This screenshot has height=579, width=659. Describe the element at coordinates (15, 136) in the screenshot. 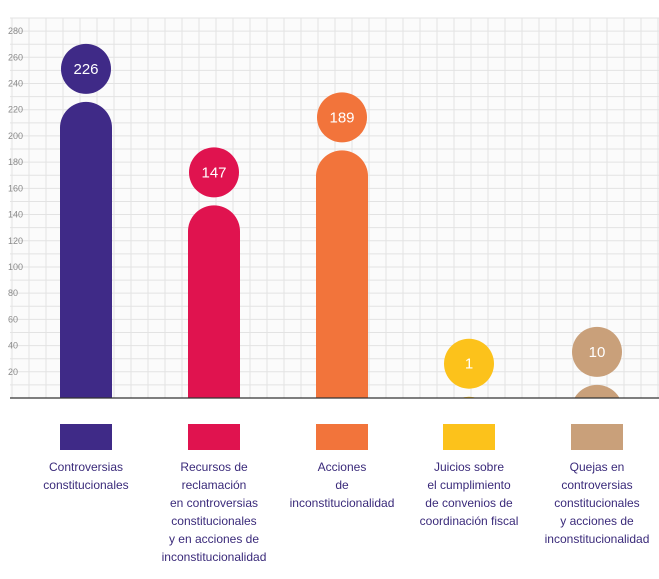

I see `y-tick-label: 200` at that location.